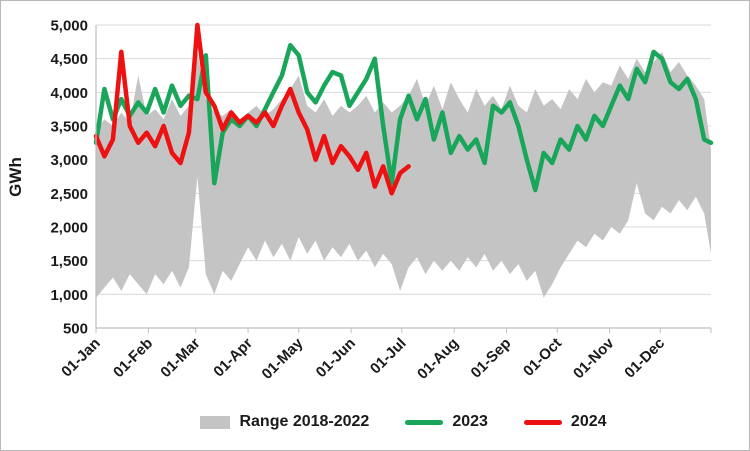  I want to click on y-tick-label: 3,500, so click(69, 127).